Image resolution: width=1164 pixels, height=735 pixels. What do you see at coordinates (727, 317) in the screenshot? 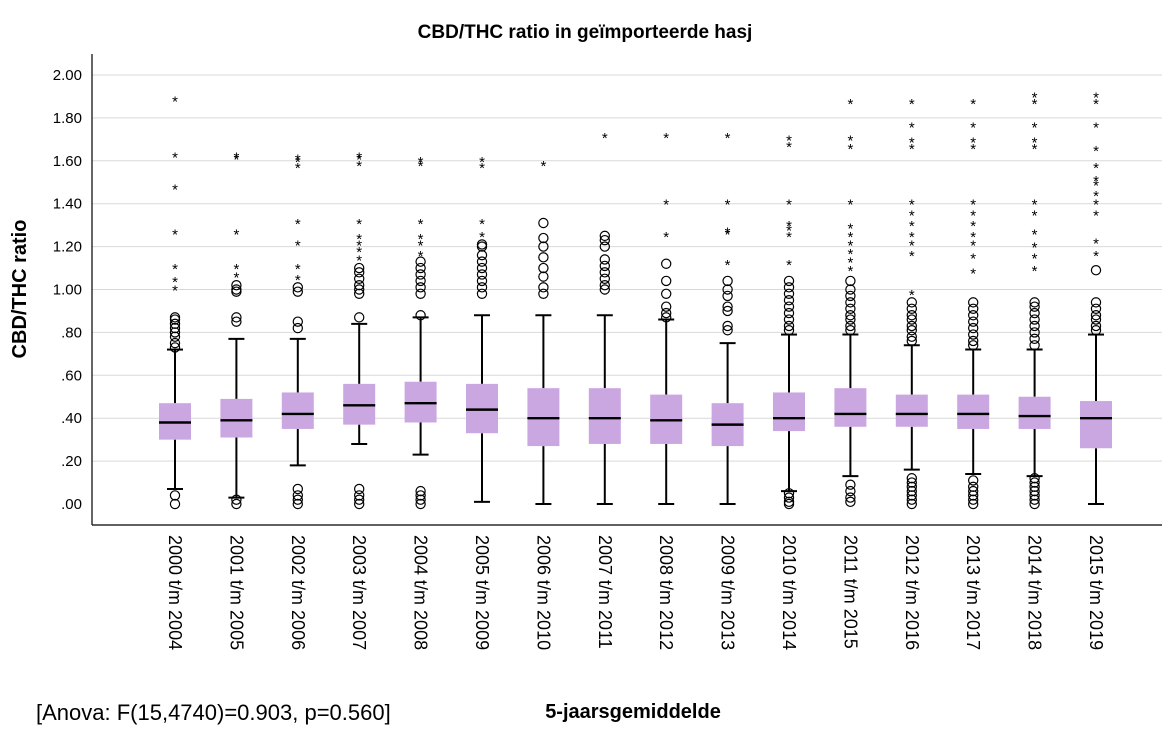
I see `box-group: *****` at bounding box center [727, 317].